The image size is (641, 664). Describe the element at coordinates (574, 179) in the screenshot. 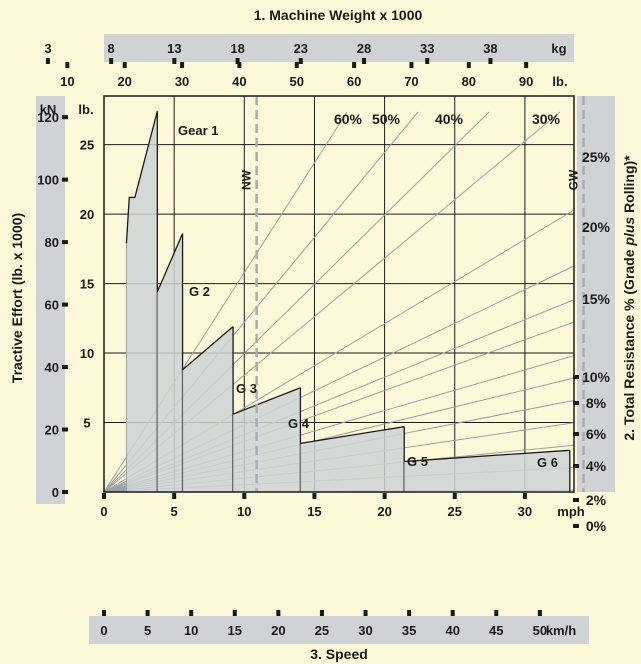

I see `reference-label: GW` at that location.